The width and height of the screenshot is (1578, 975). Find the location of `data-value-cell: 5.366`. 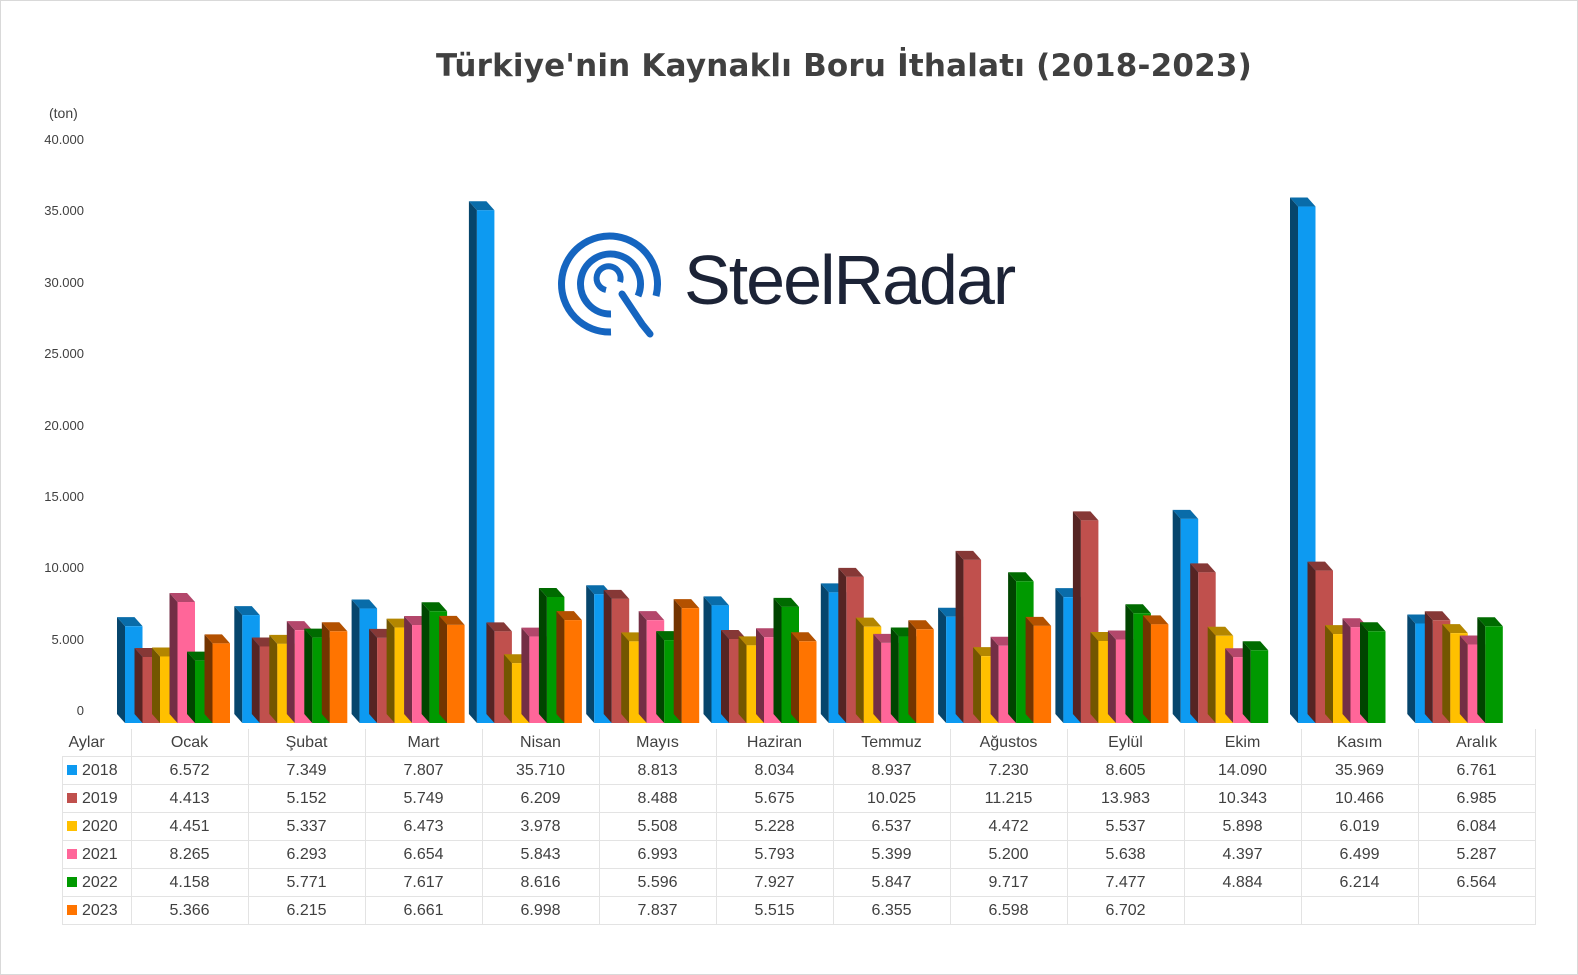

data-value-cell: 5.366 is located at coordinates (189, 910).